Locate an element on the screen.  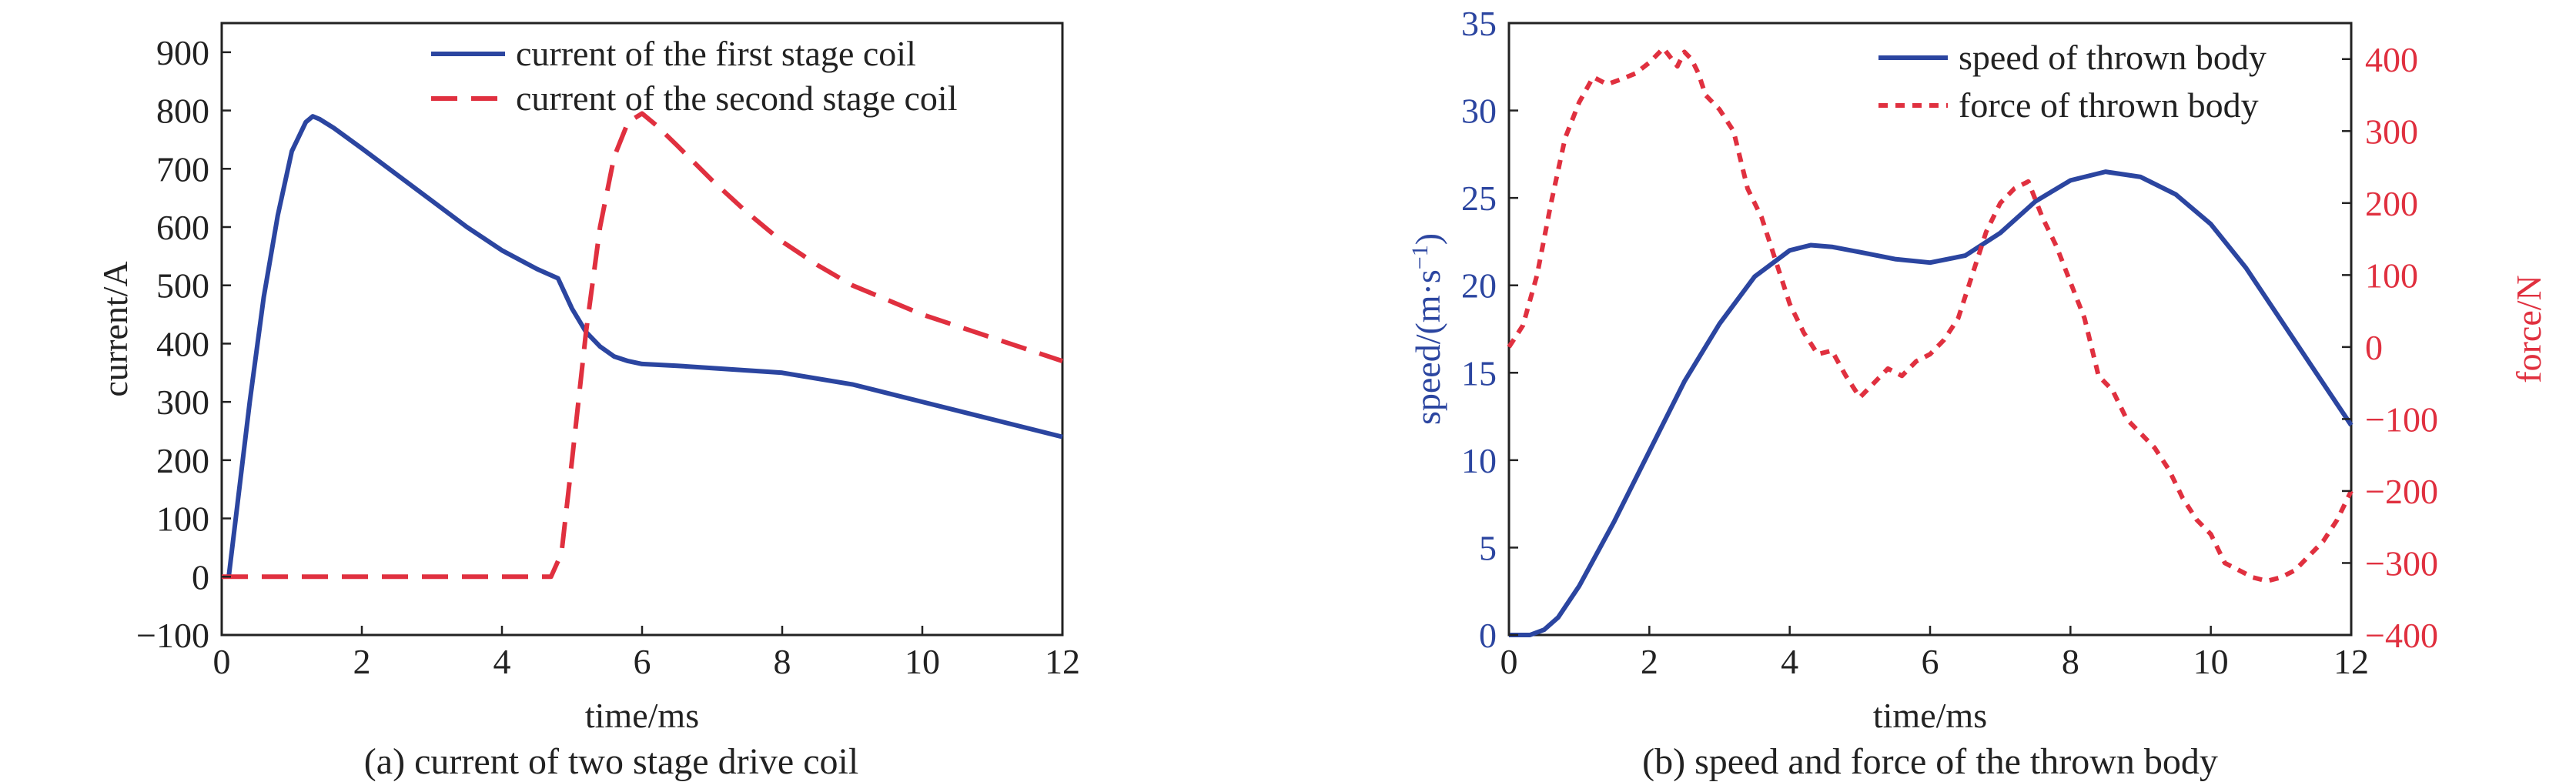
x-axis-label-a: time/ms is located at coordinates (642, 715).